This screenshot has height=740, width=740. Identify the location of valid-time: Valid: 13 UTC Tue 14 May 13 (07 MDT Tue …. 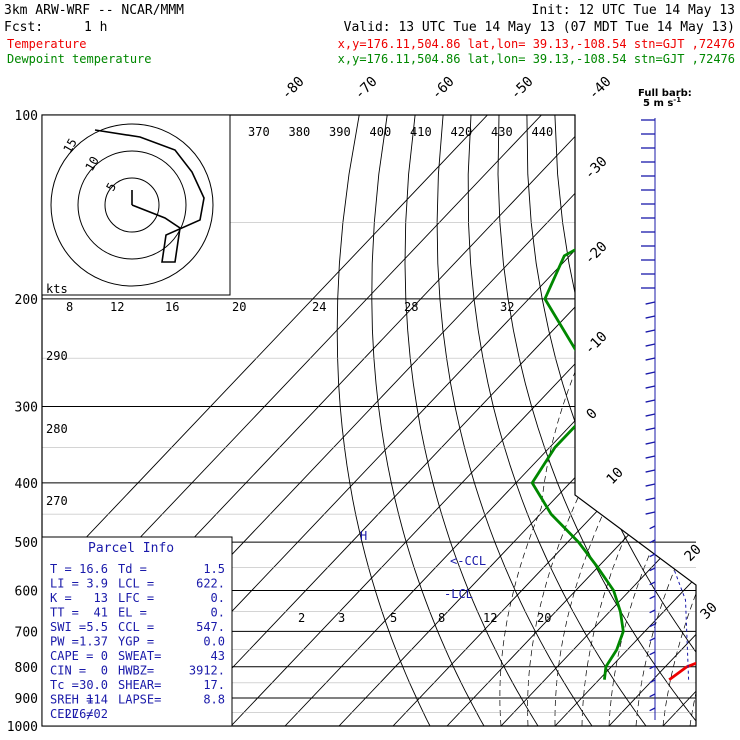
(539, 27).